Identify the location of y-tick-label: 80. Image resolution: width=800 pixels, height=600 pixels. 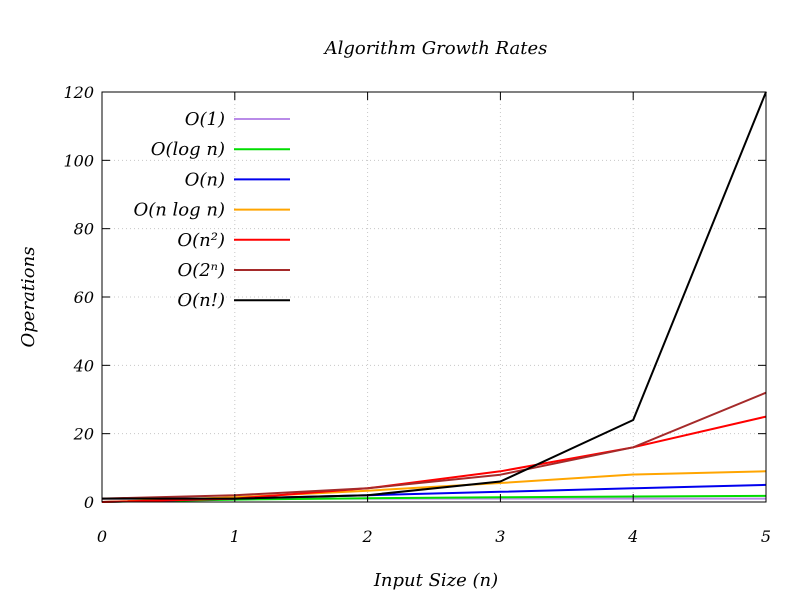
(84, 229).